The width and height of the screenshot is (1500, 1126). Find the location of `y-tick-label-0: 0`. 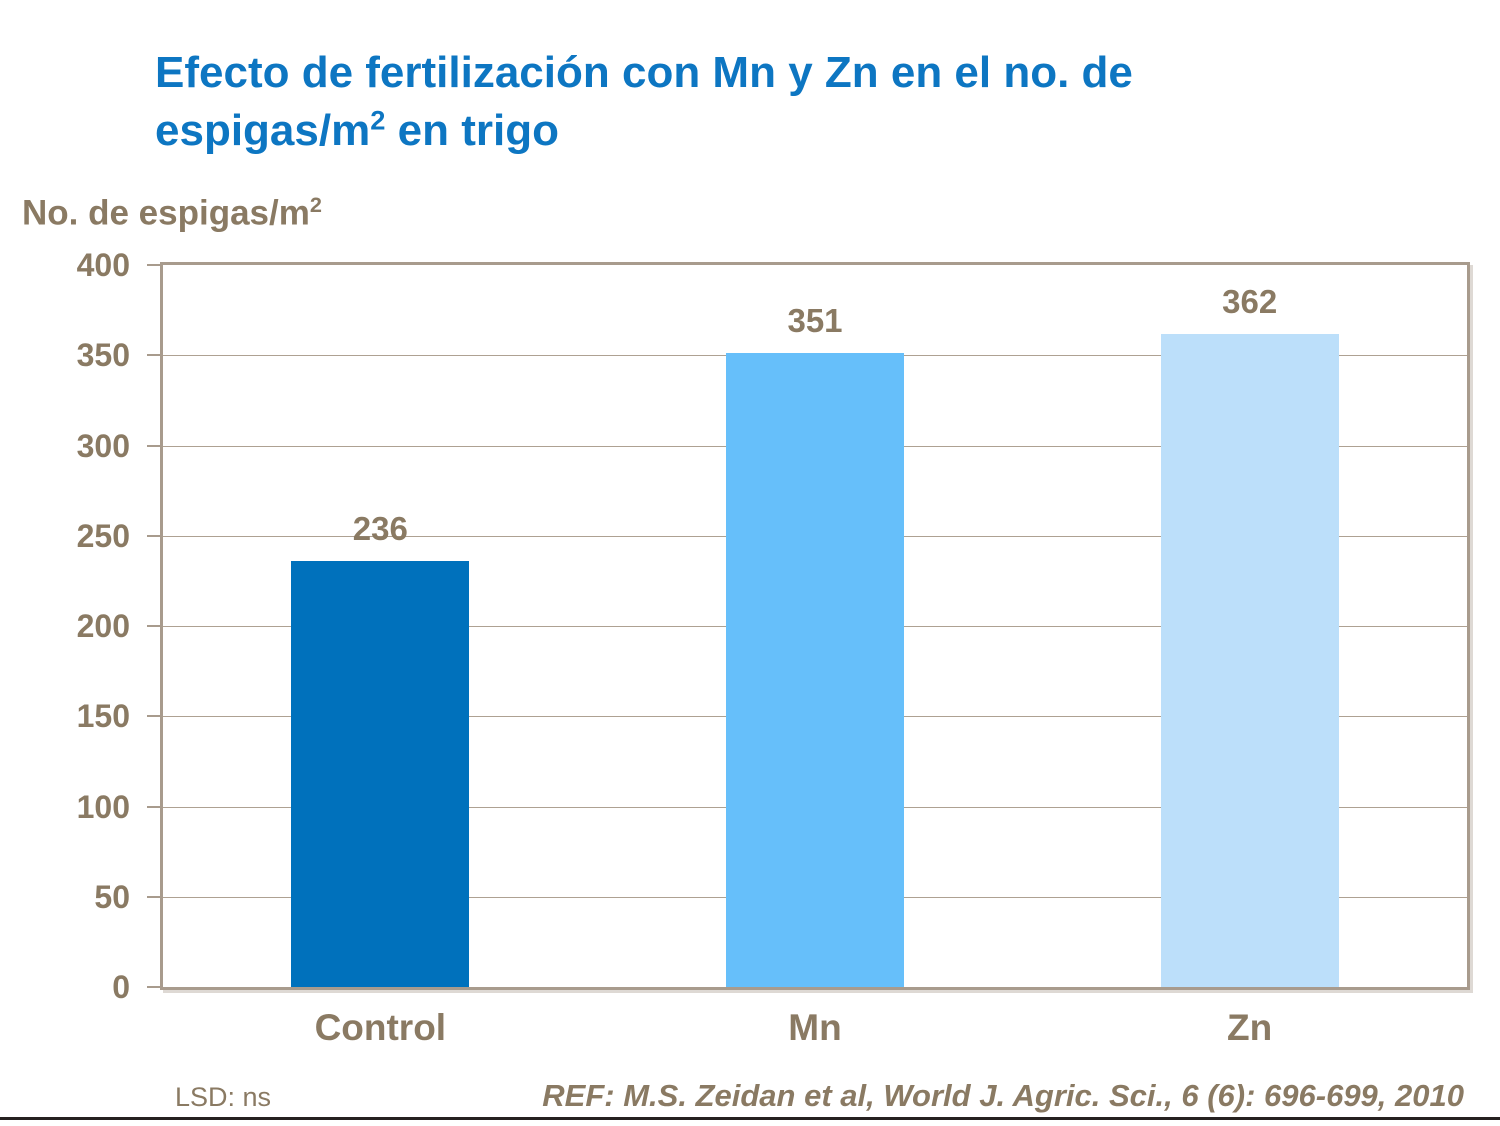

y-tick-label-0: 0 is located at coordinates (121, 987).